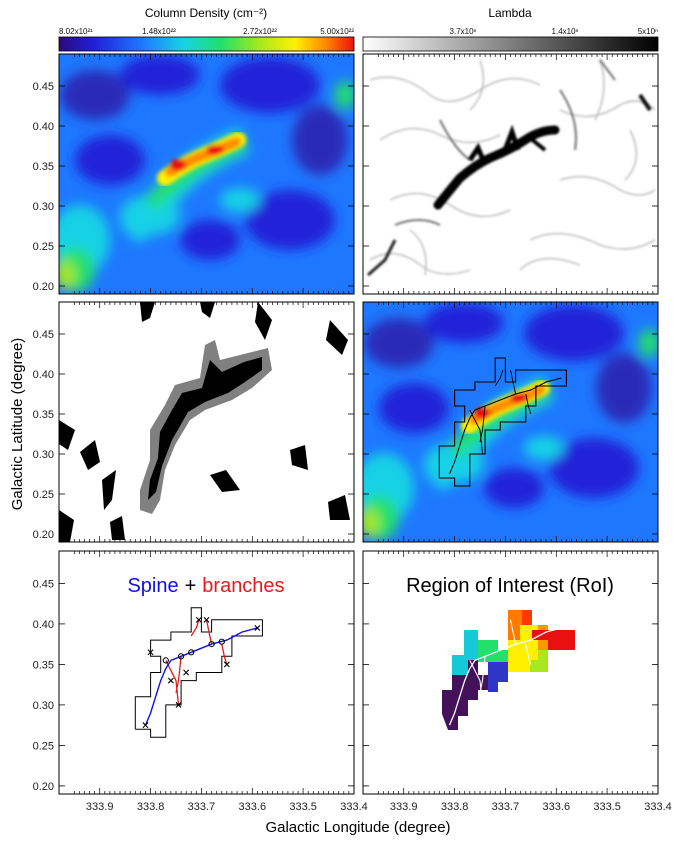 The image size is (673, 841). I want to click on skeleton-branches, so click(500, 412).